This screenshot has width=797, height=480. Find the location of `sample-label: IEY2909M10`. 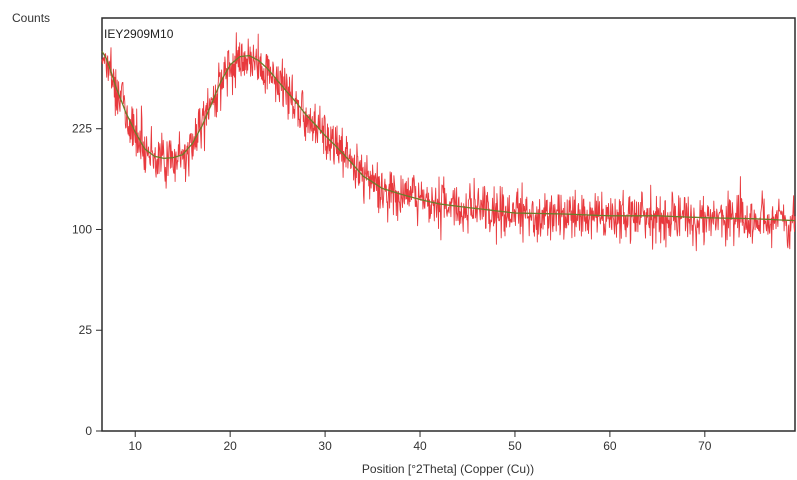

sample-label: IEY2909M10 is located at coordinates (139, 34).